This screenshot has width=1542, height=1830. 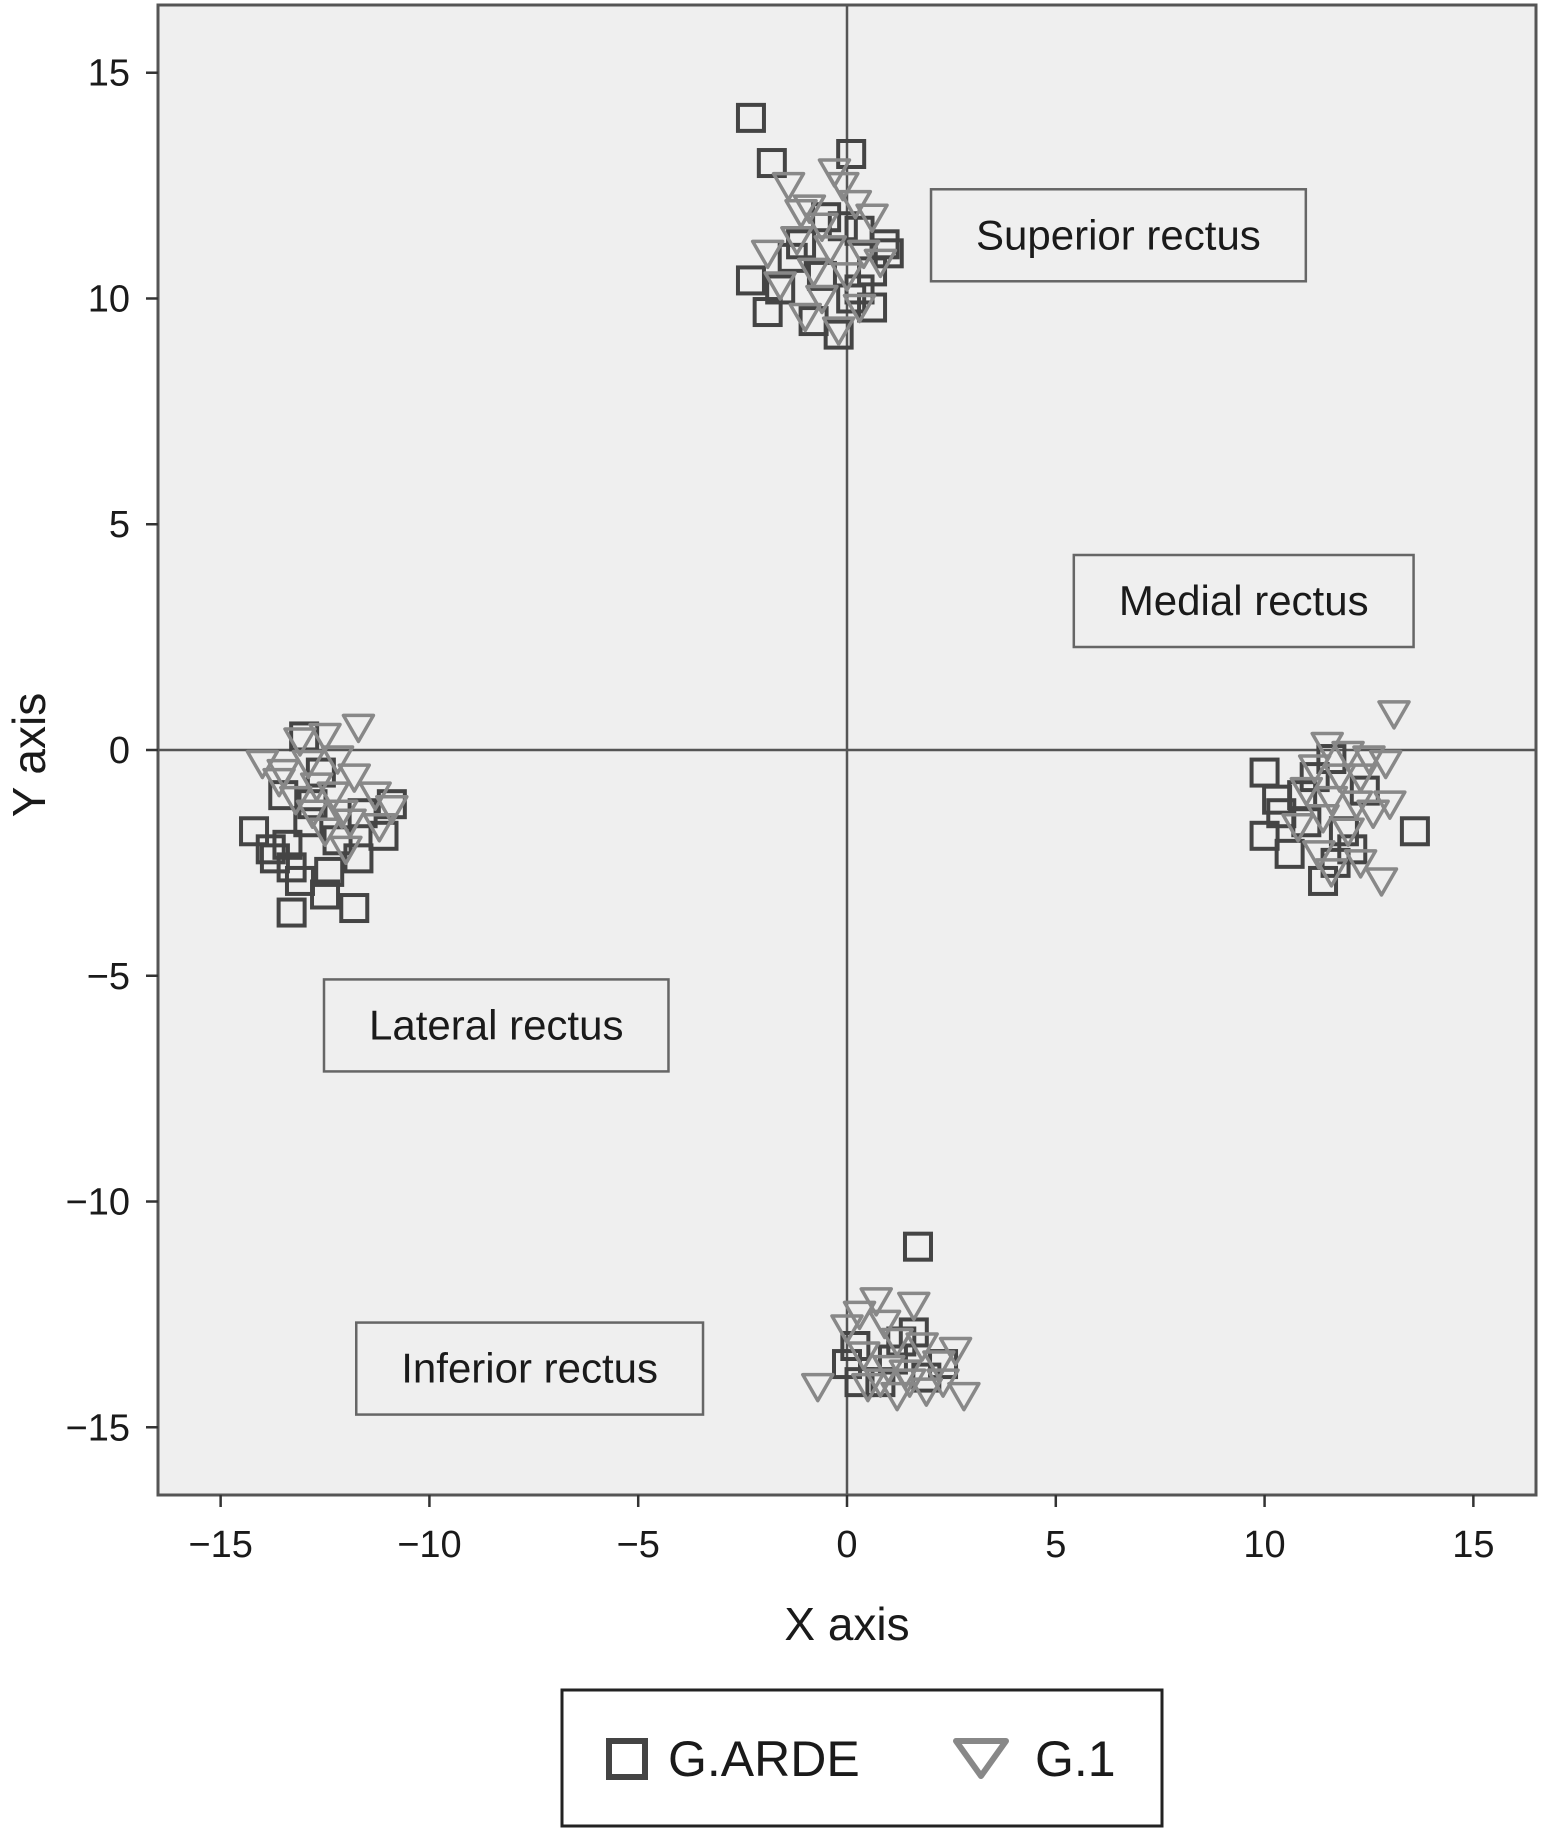 I want to click on x-tick-label: −5, so click(x=638, y=1545).